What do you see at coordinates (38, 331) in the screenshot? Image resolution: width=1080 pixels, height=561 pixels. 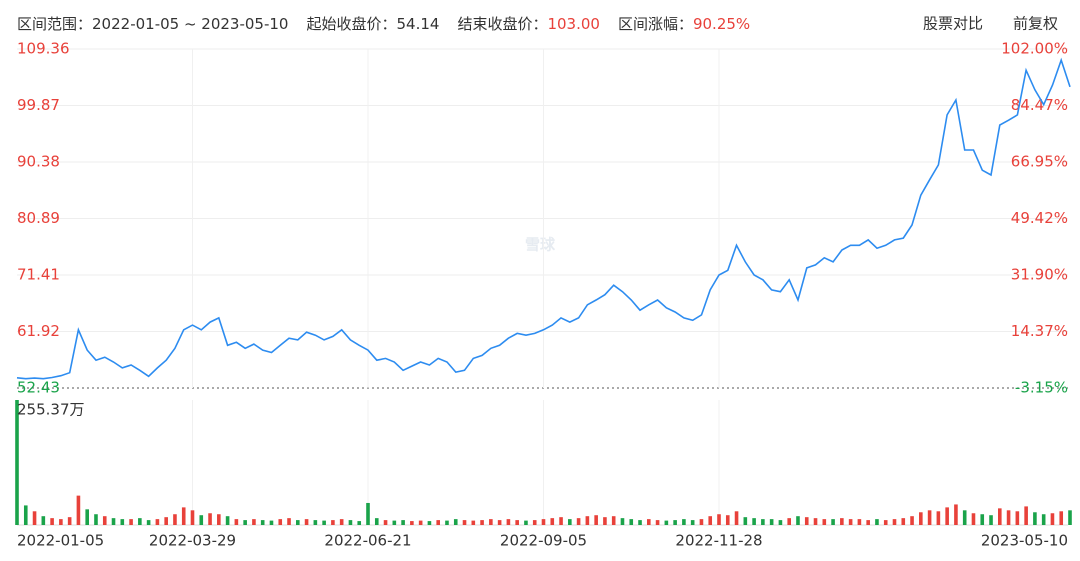 I see `y-tick-label: 61.92` at bounding box center [38, 331].